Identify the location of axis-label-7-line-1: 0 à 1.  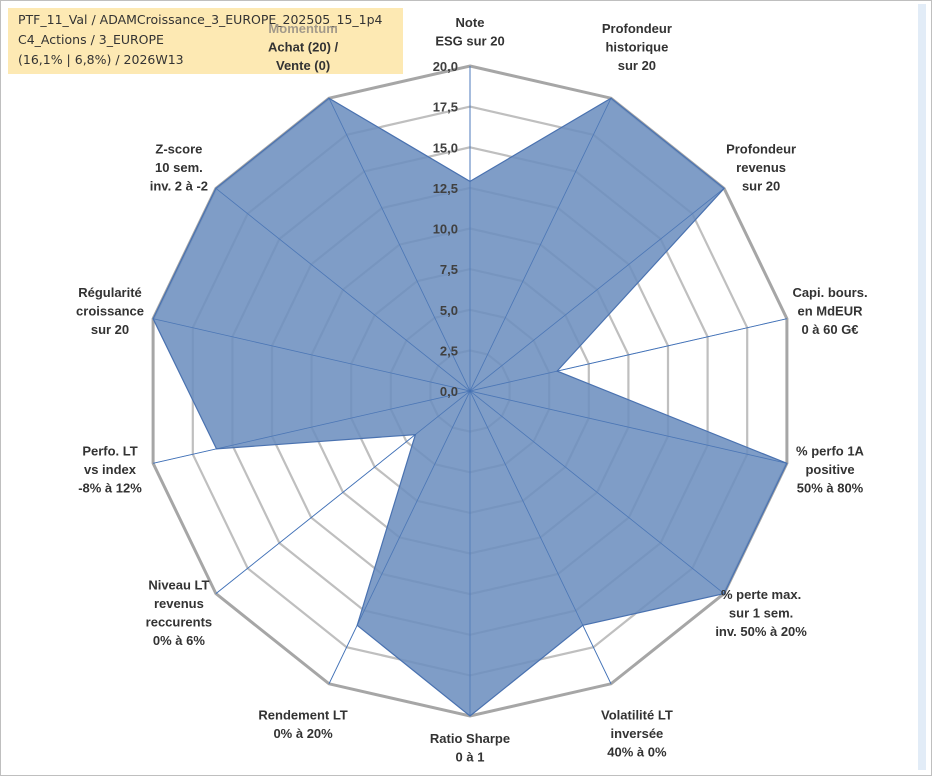
(470, 757).